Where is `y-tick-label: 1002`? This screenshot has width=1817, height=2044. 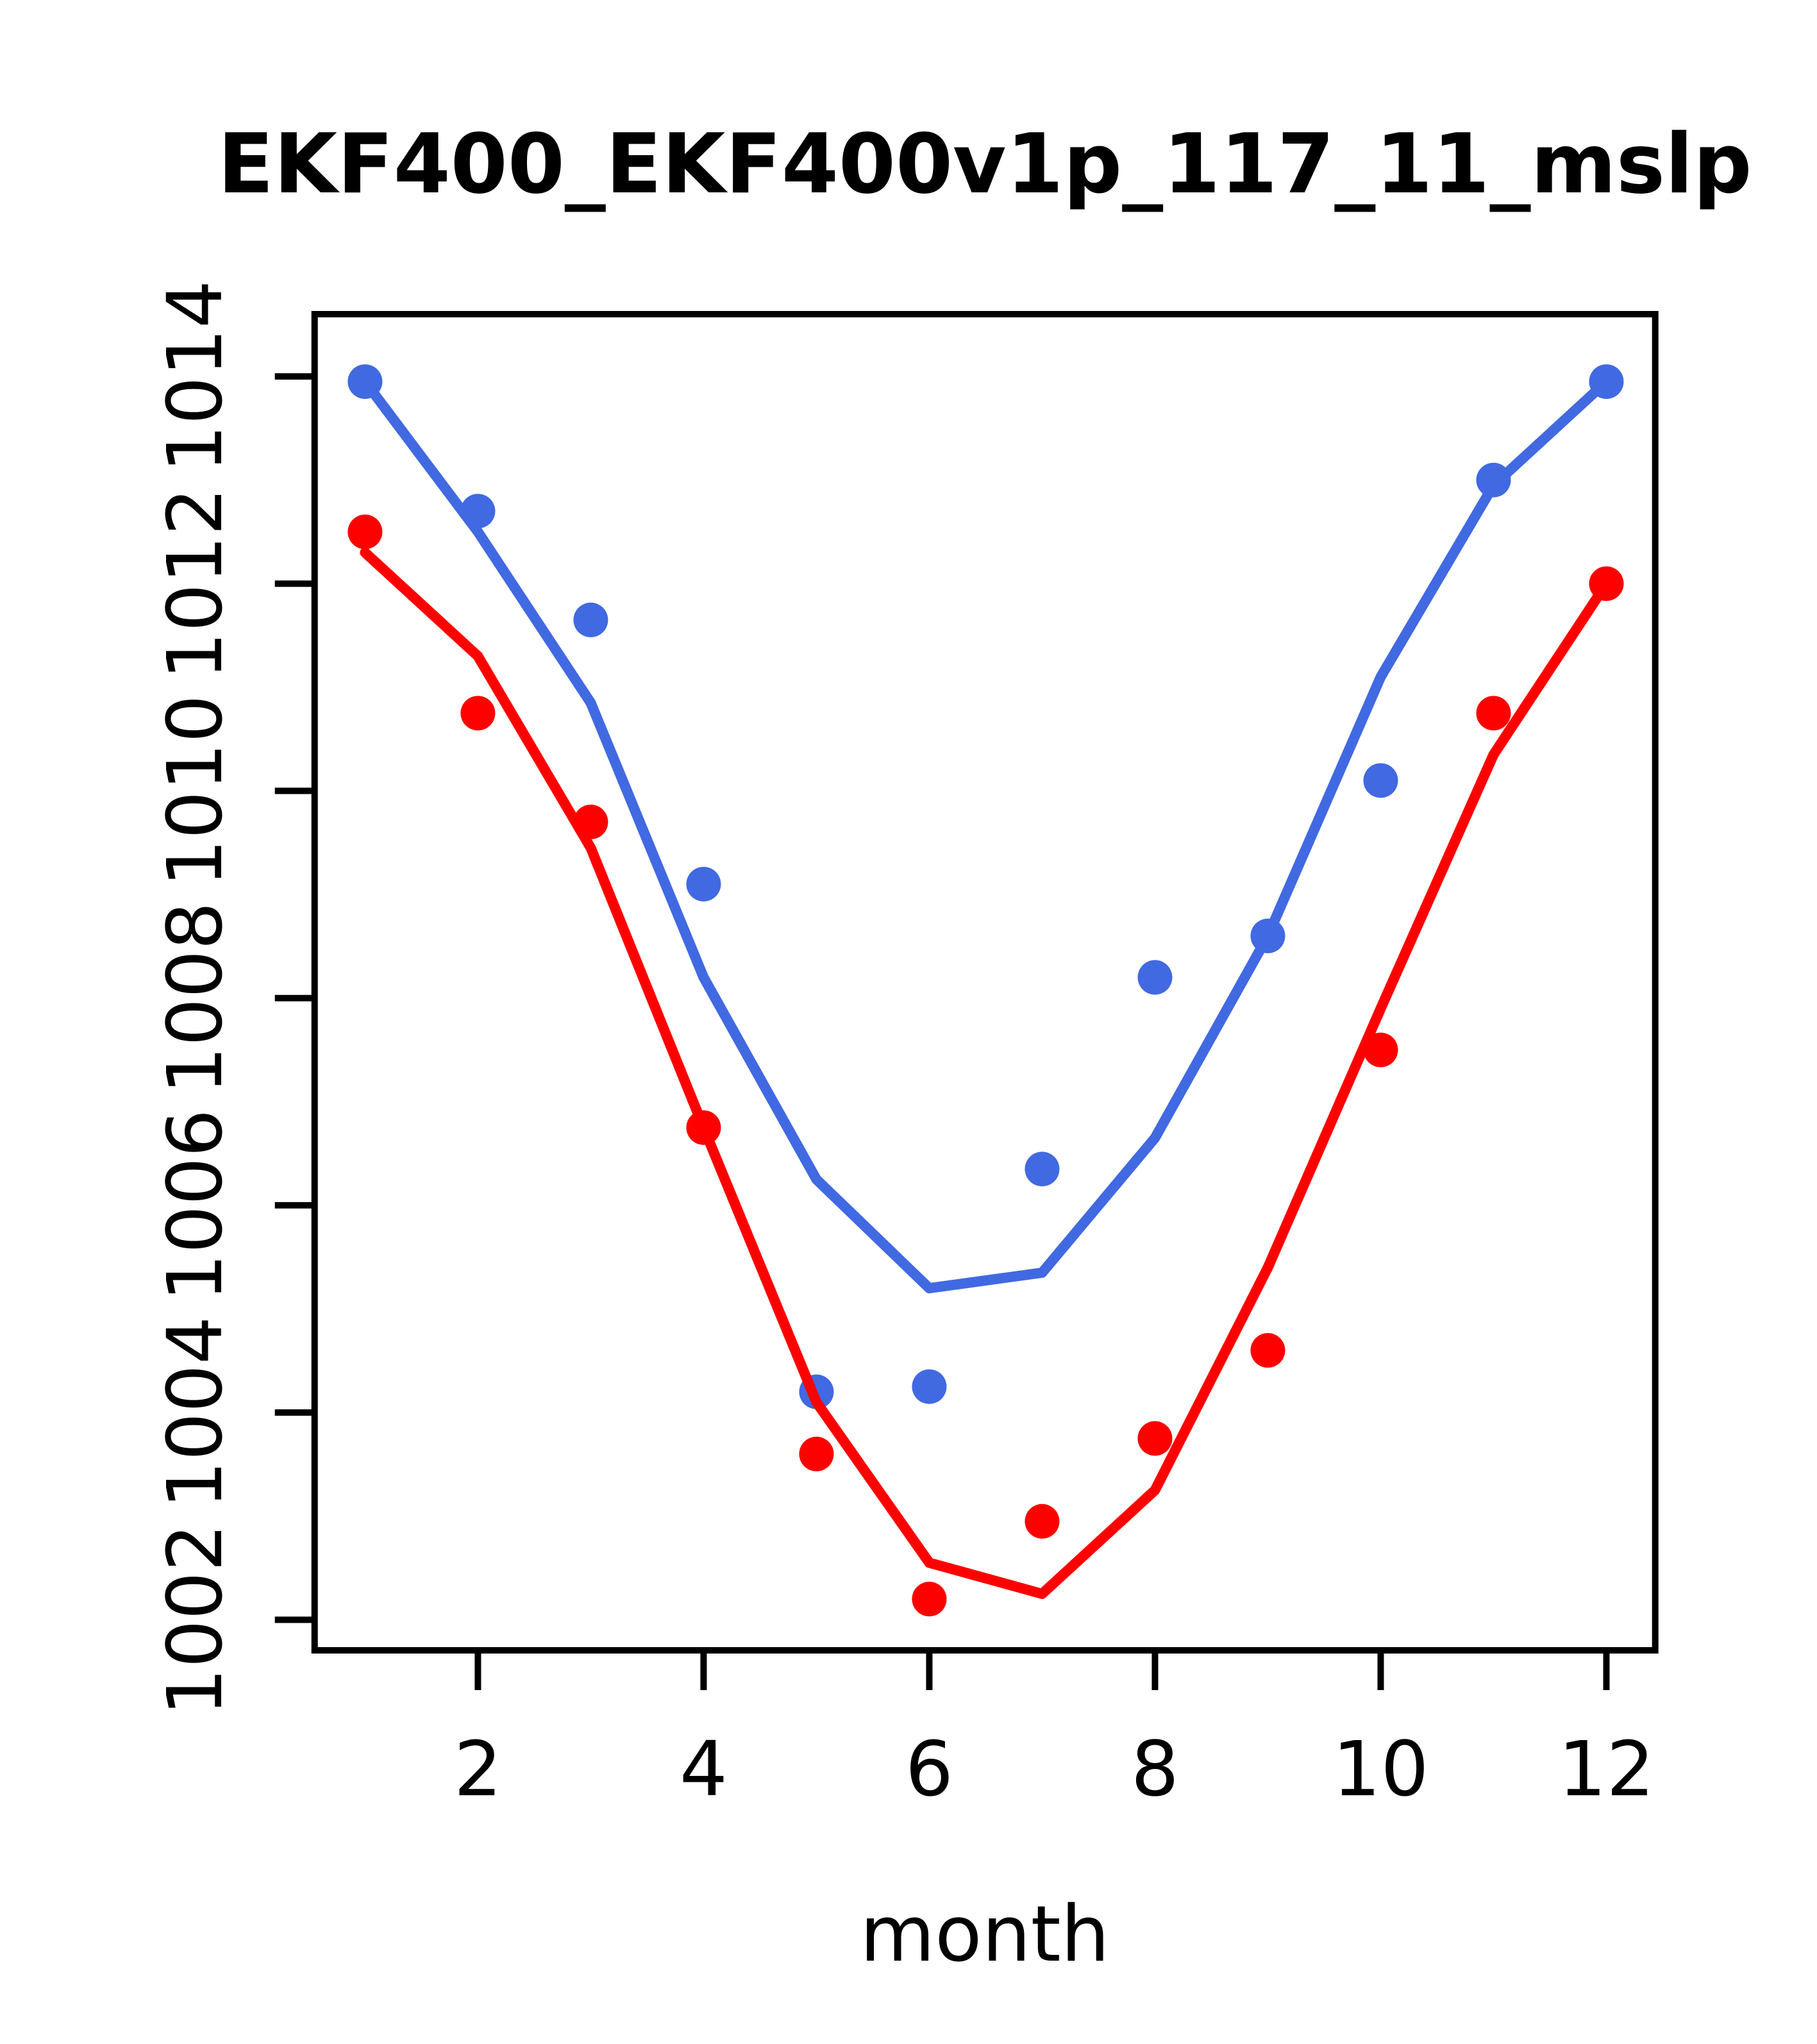
y-tick-label: 1002 is located at coordinates (195, 1619).